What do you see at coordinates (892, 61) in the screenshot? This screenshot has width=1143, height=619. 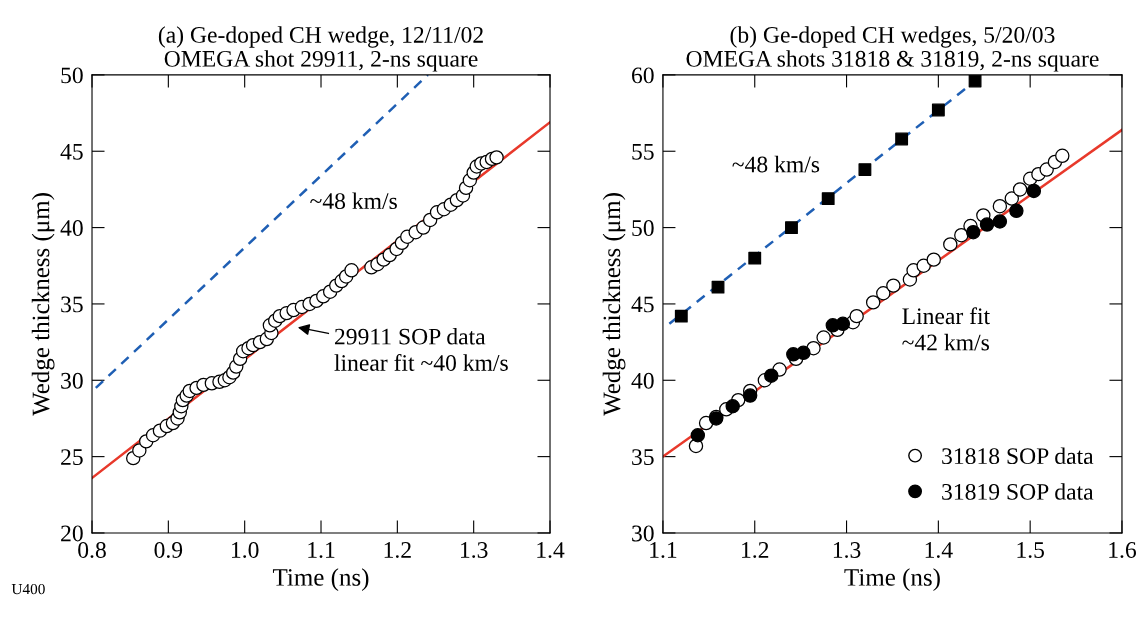 I see `chart-subtitle: OMEGA shots 31818 & 31819, 2-ns square` at bounding box center [892, 61].